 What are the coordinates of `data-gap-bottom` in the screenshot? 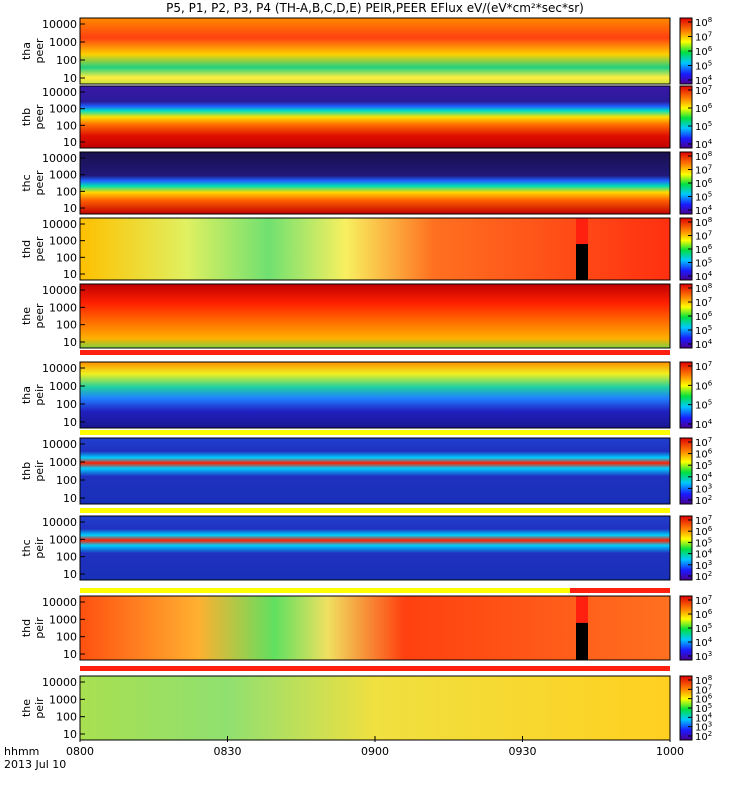 It's located at (582, 262).